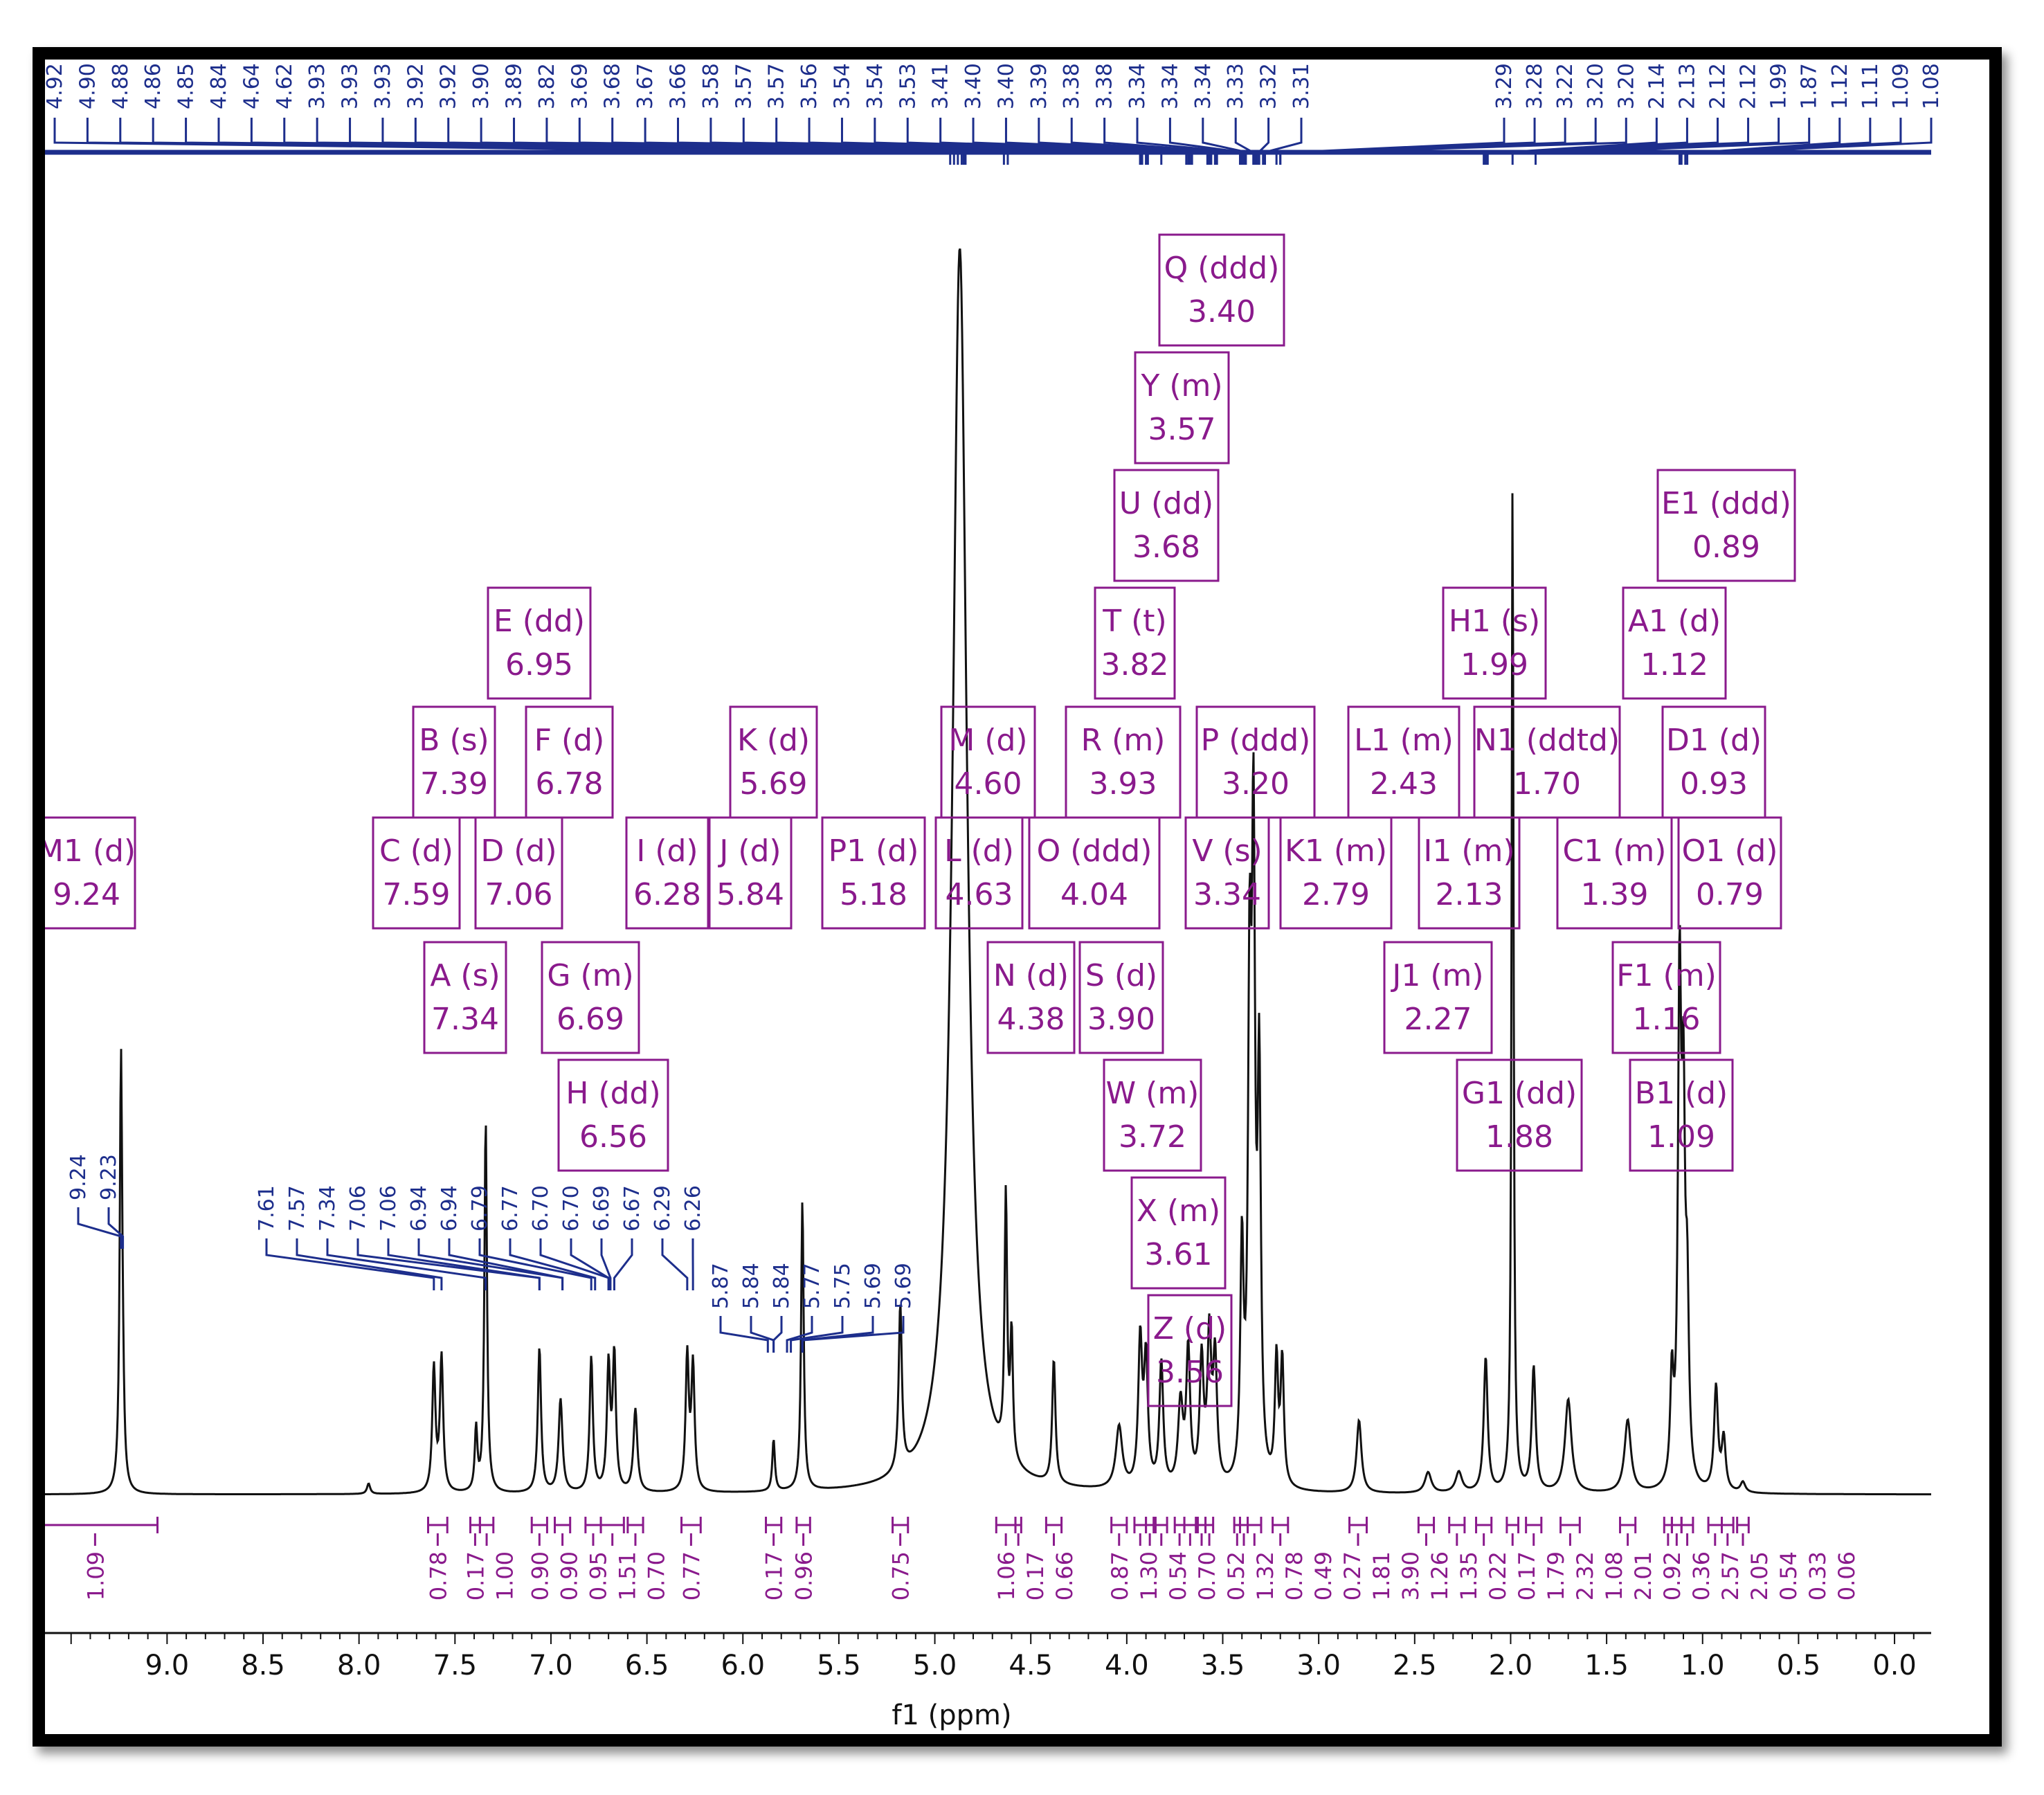 The height and width of the screenshot is (1795, 2044). What do you see at coordinates (1504, 86) in the screenshot?
I see `peak-label-top: 3.29` at bounding box center [1504, 86].